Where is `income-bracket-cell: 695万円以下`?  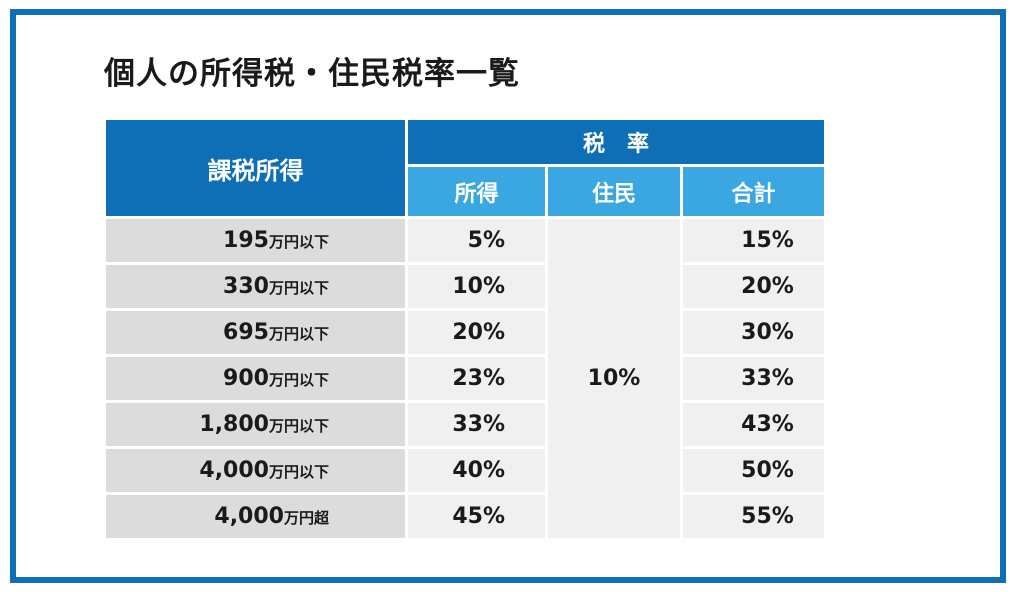 income-bracket-cell: 695万円以下 is located at coordinates (255, 332).